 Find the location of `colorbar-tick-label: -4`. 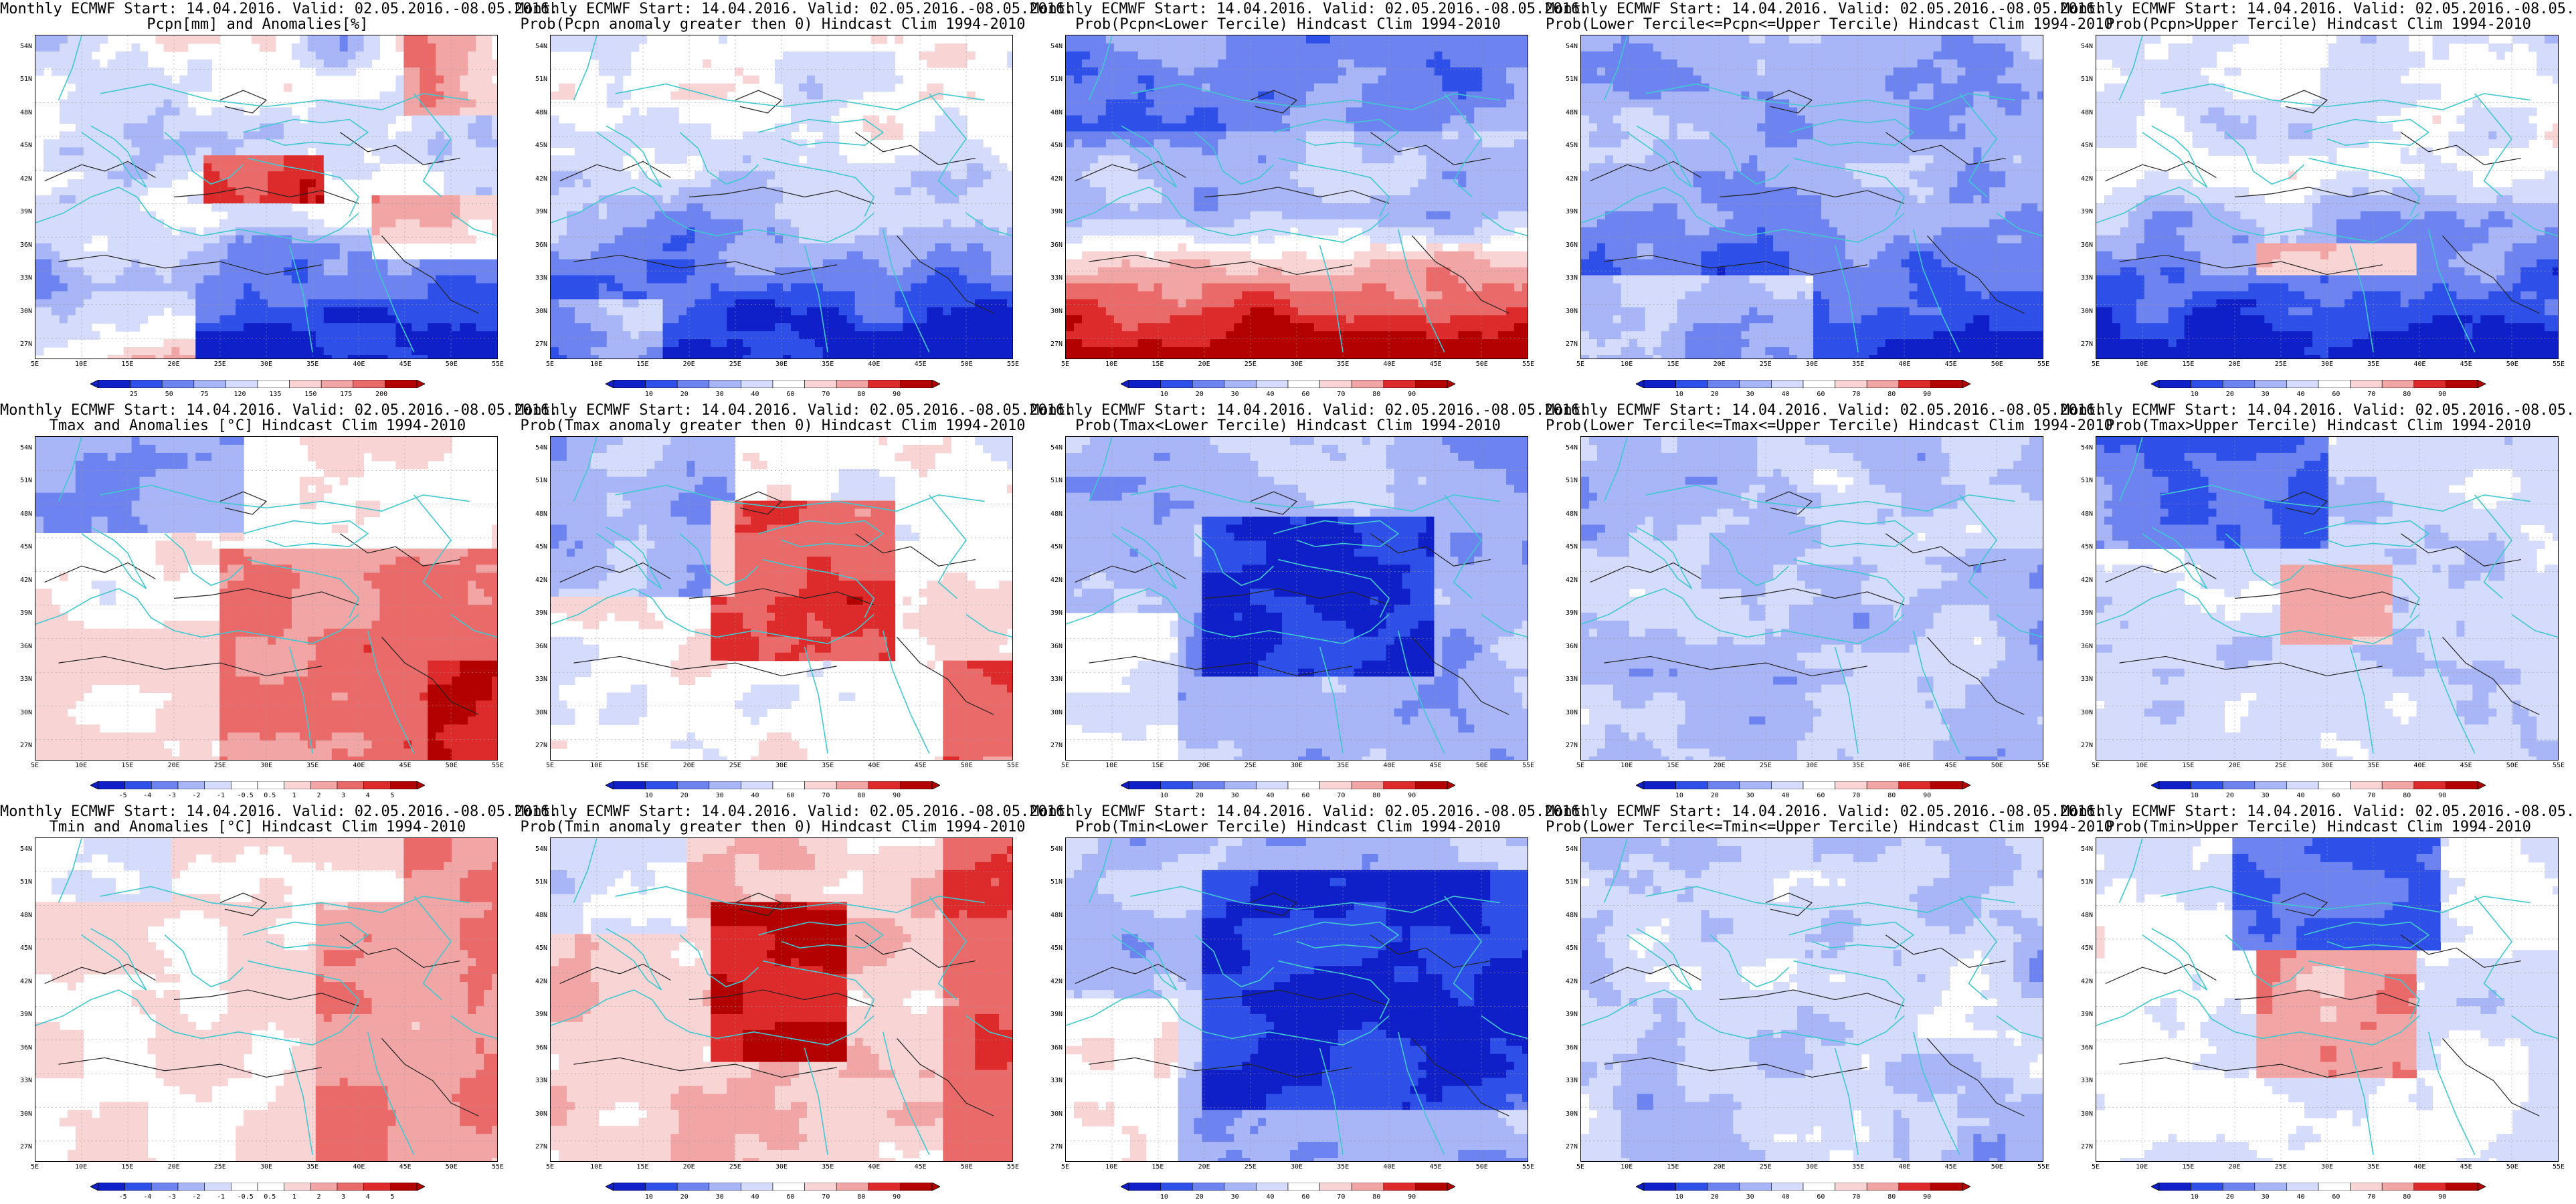

colorbar-tick-label: -4 is located at coordinates (147, 1197).